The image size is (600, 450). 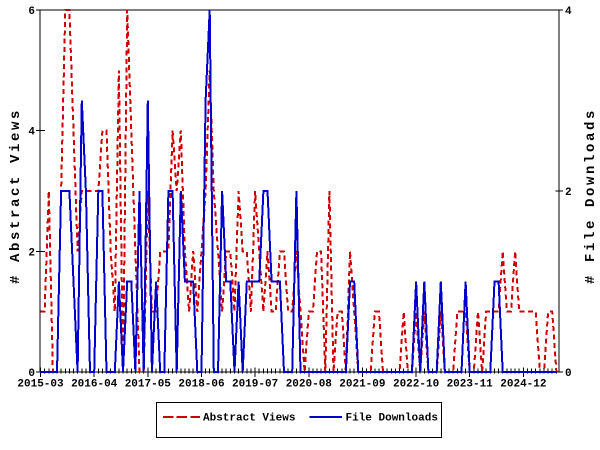 I want to click on svg-text: 2015-03, so click(x=40, y=385).